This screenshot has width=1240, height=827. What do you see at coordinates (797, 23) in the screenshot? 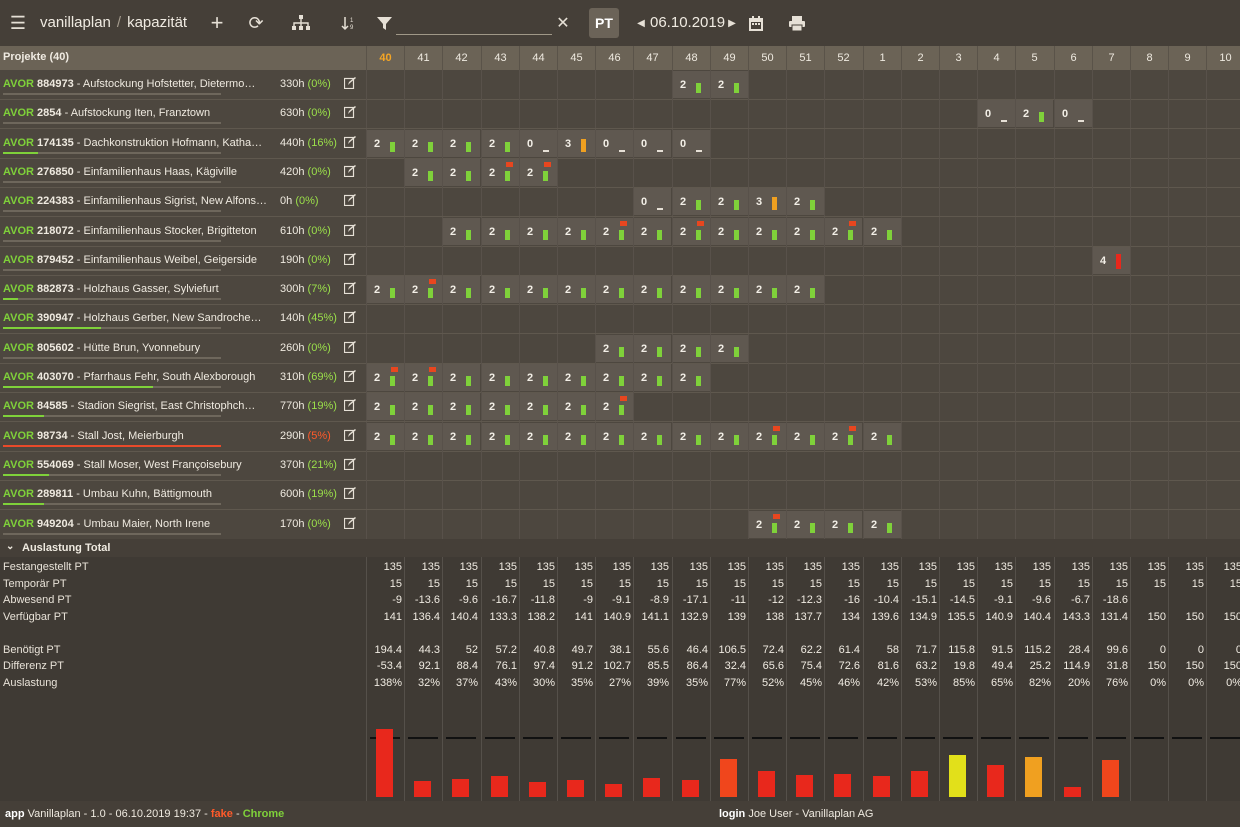
I see `print-icon` at bounding box center [797, 23].